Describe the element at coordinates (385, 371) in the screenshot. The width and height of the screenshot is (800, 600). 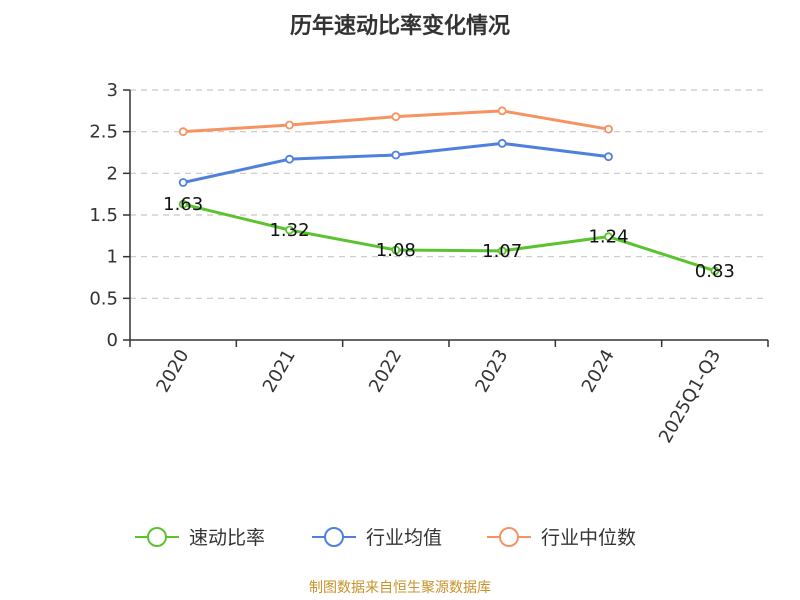
I see `x-tick-label: 2022` at that location.